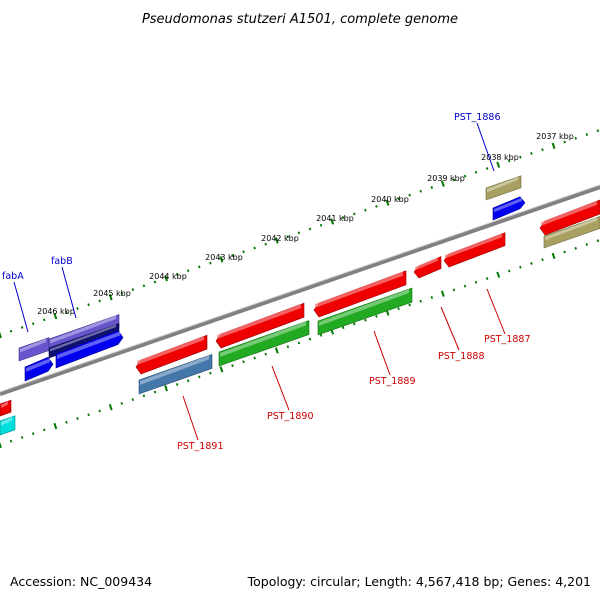 The height and width of the screenshot is (600, 600). Describe the element at coordinates (507, 339) in the screenshot. I see `gene-label-PST_1887: PST_1887` at that location.